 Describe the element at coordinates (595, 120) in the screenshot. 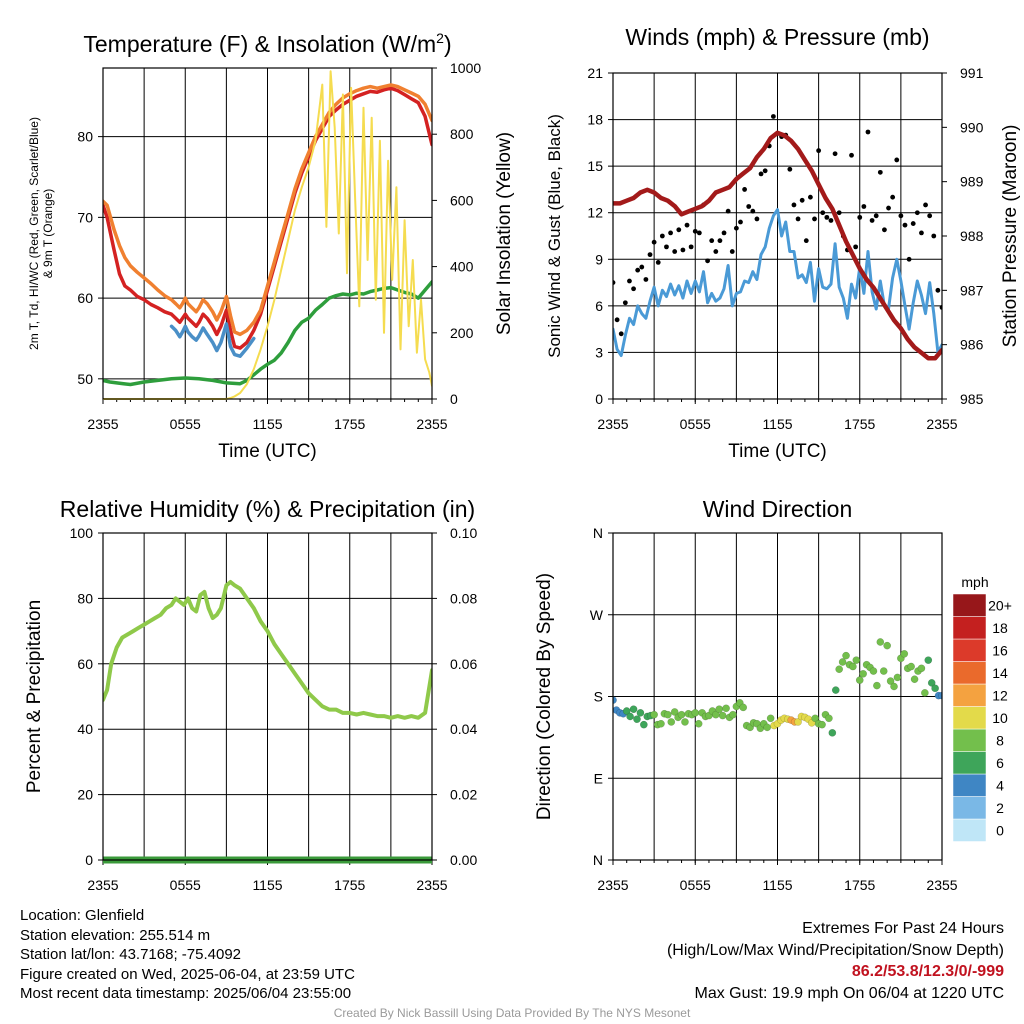

I see `y-tick-label: 18` at that location.